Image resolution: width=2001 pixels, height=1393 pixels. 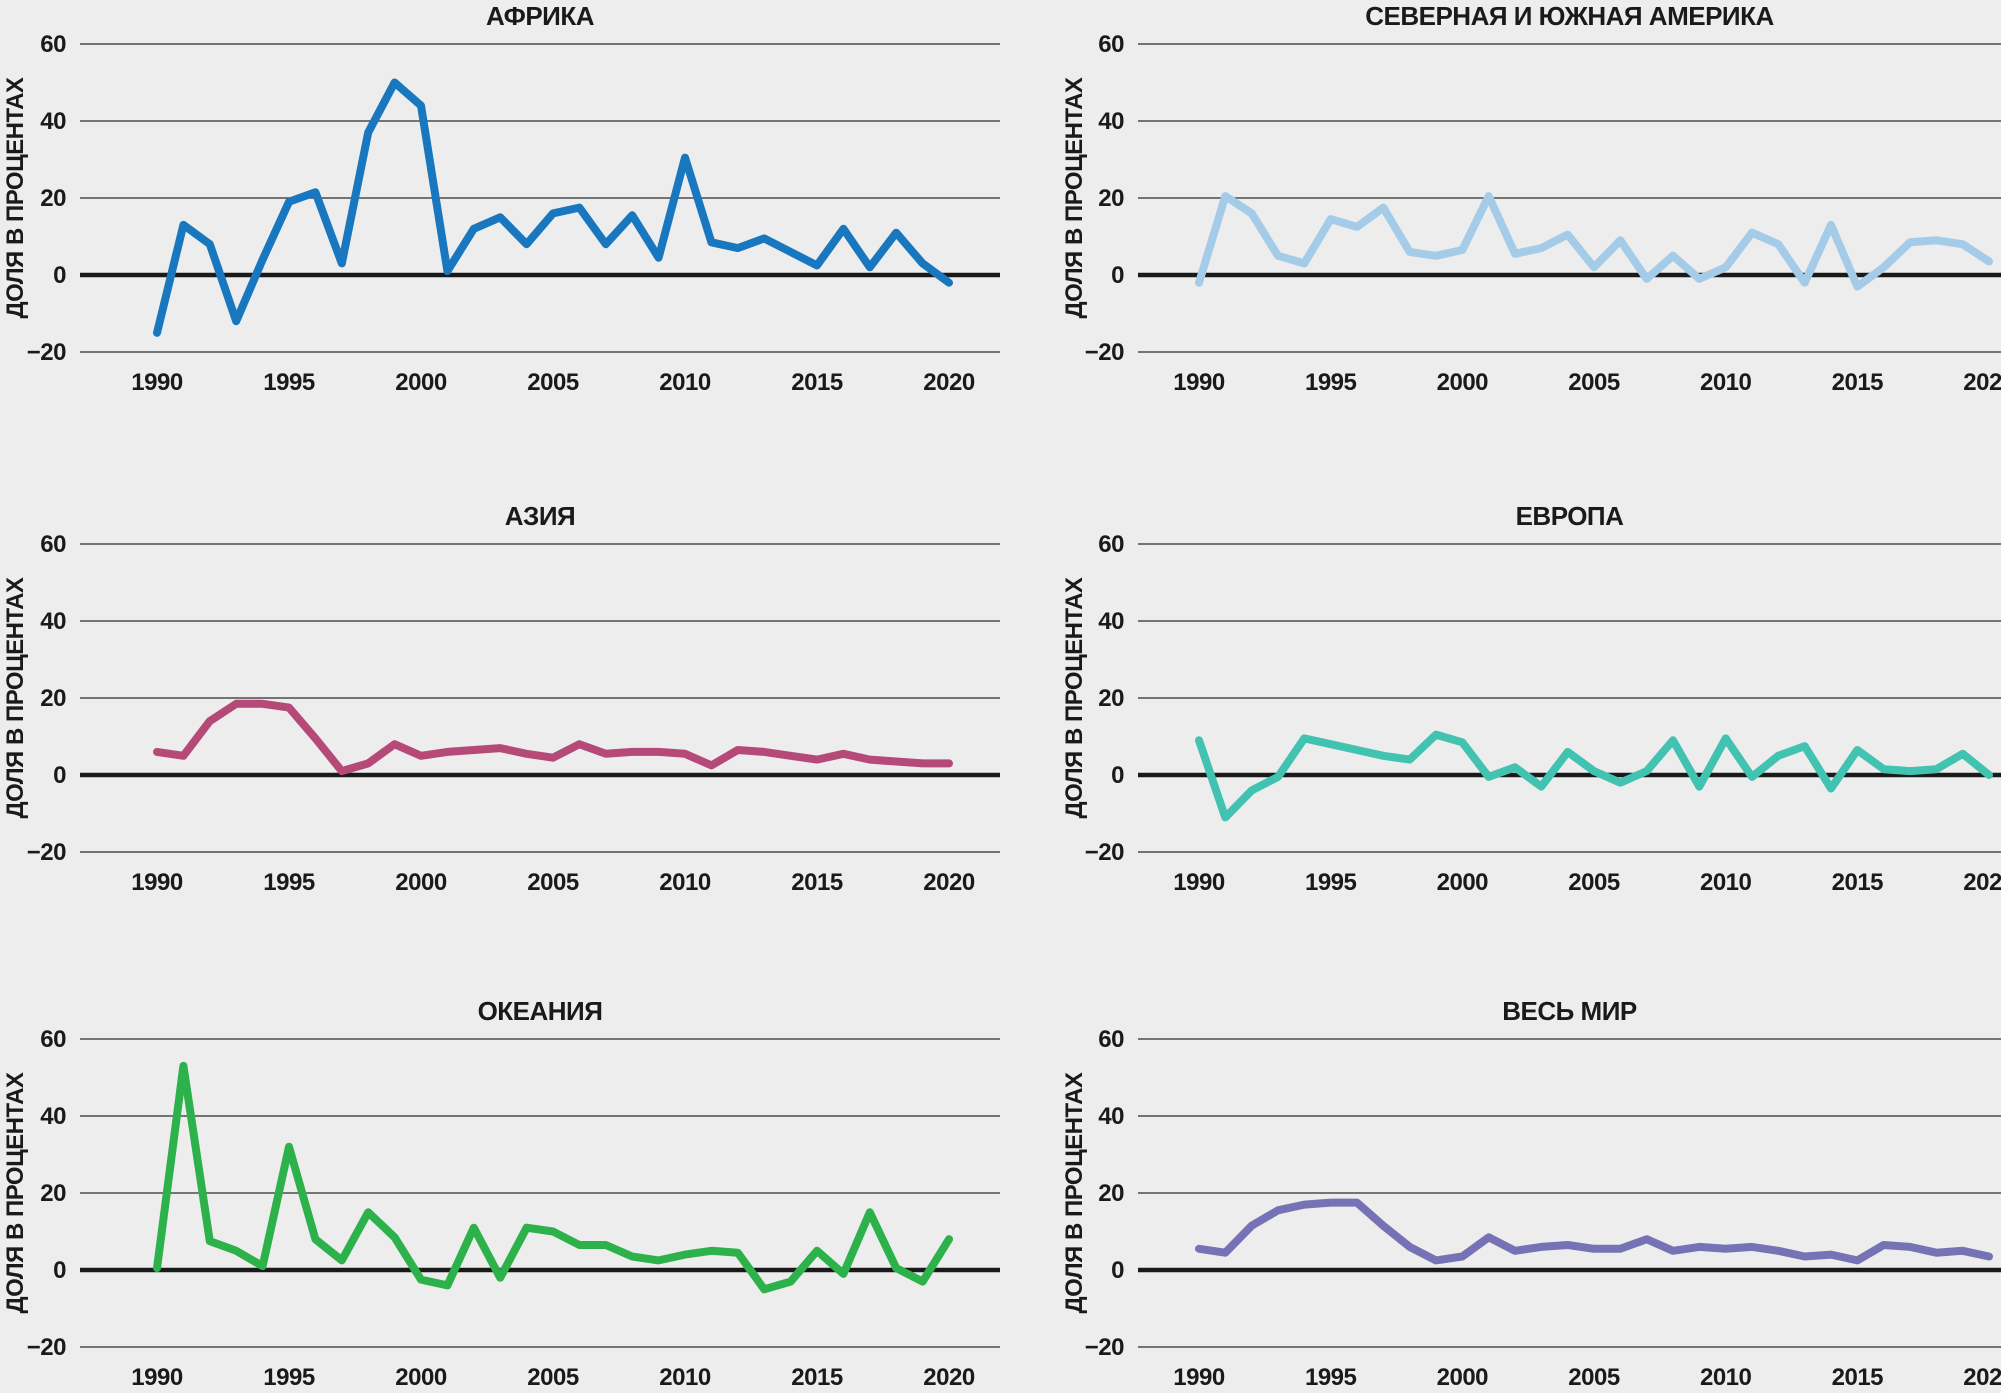 I want to click on chart-svg-north-and-south-america: 60 40 20 0 −20 1990 1995 2000 2005 2010 2015 2020, so click(x=1543, y=213).